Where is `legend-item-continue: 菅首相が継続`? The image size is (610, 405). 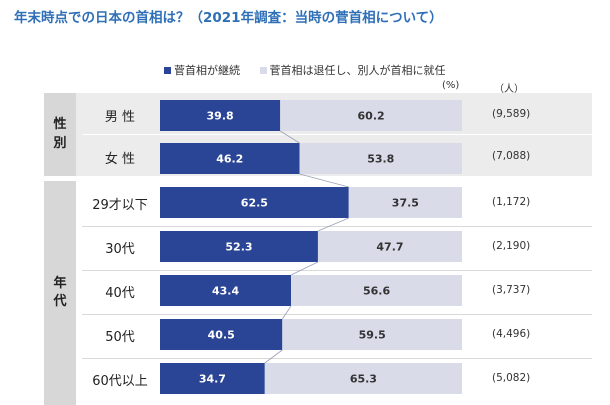
legend-item-continue: 菅首相が継続 is located at coordinates (202, 70).